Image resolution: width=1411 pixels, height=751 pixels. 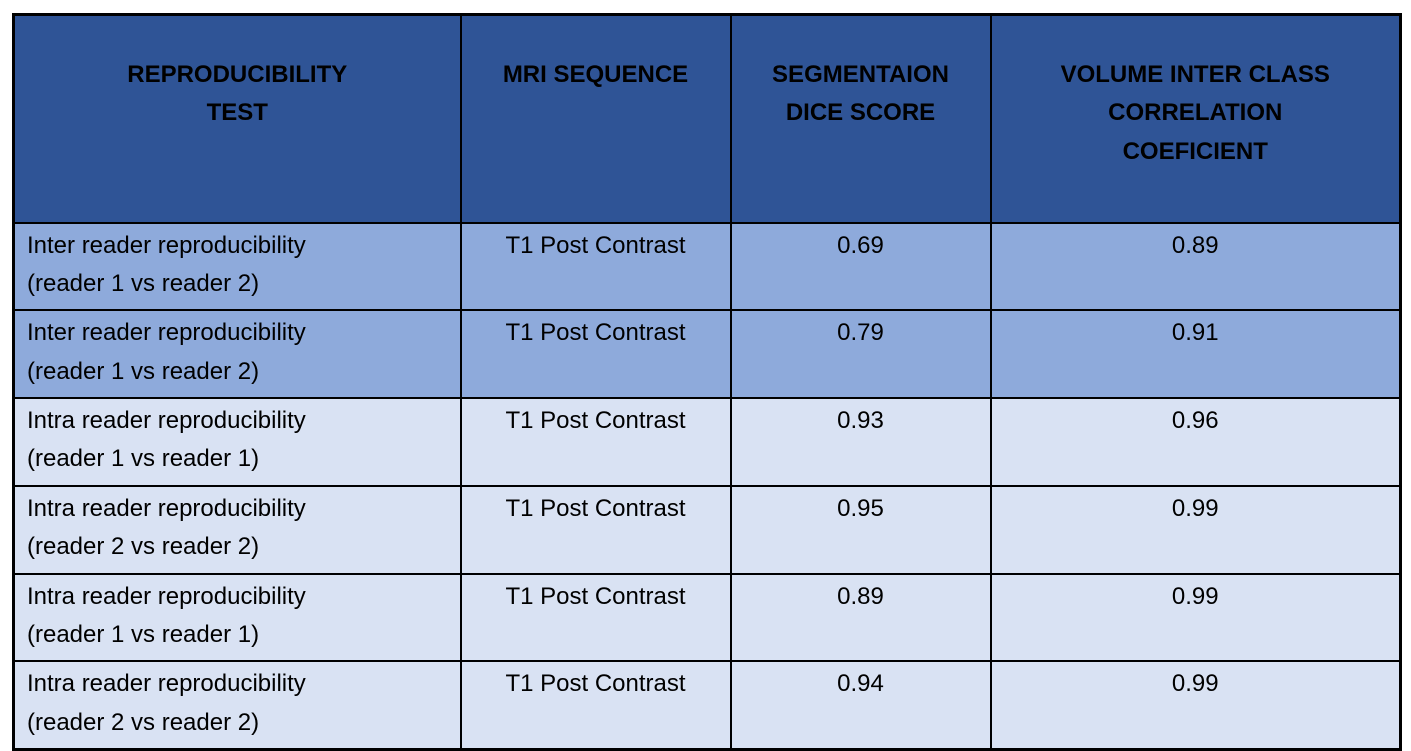 What do you see at coordinates (860, 442) in the screenshot?
I see `dice-score-cell: 0.93` at bounding box center [860, 442].